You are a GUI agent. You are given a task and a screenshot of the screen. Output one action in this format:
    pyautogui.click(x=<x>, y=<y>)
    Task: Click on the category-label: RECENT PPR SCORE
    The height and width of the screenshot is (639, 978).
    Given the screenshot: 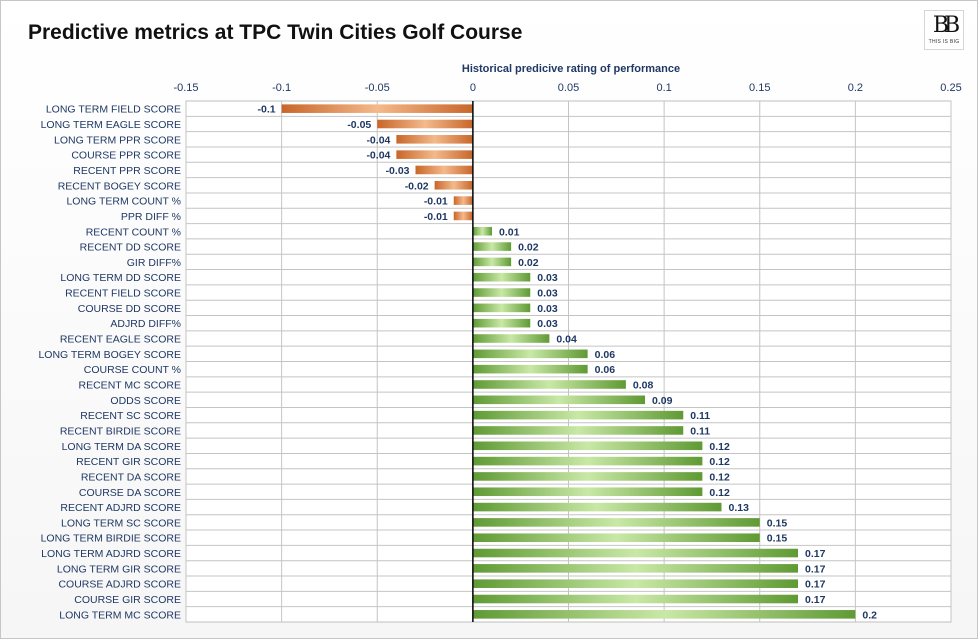 What is the action you would take?
    pyautogui.click(x=127, y=171)
    